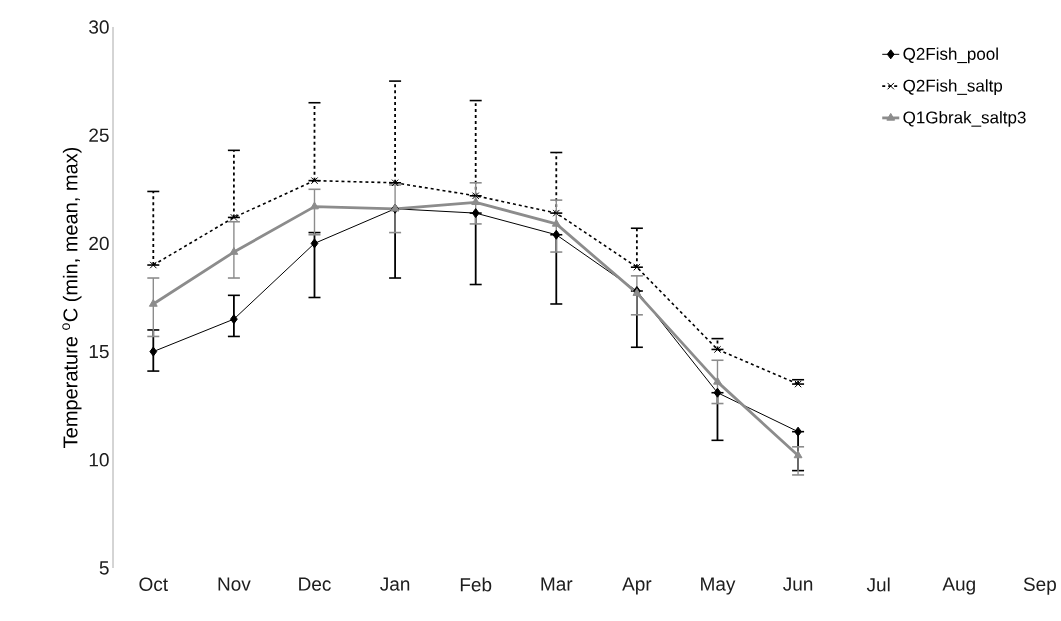  What do you see at coordinates (99, 27) in the screenshot?
I see `y-tick-label: 30` at bounding box center [99, 27].